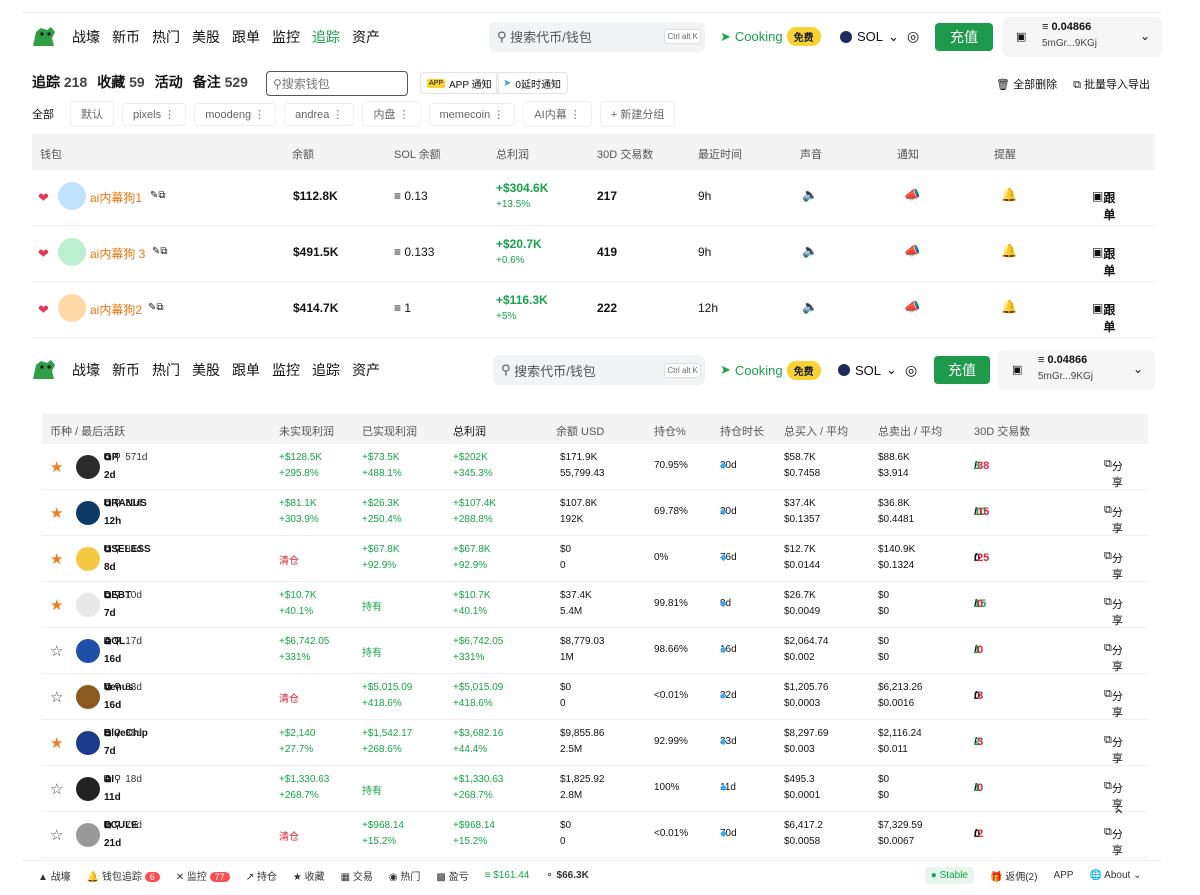 This screenshot has width=1200, height=895. Describe the element at coordinates (86, 370) in the screenshot. I see `nav-item: 战壕` at that location.